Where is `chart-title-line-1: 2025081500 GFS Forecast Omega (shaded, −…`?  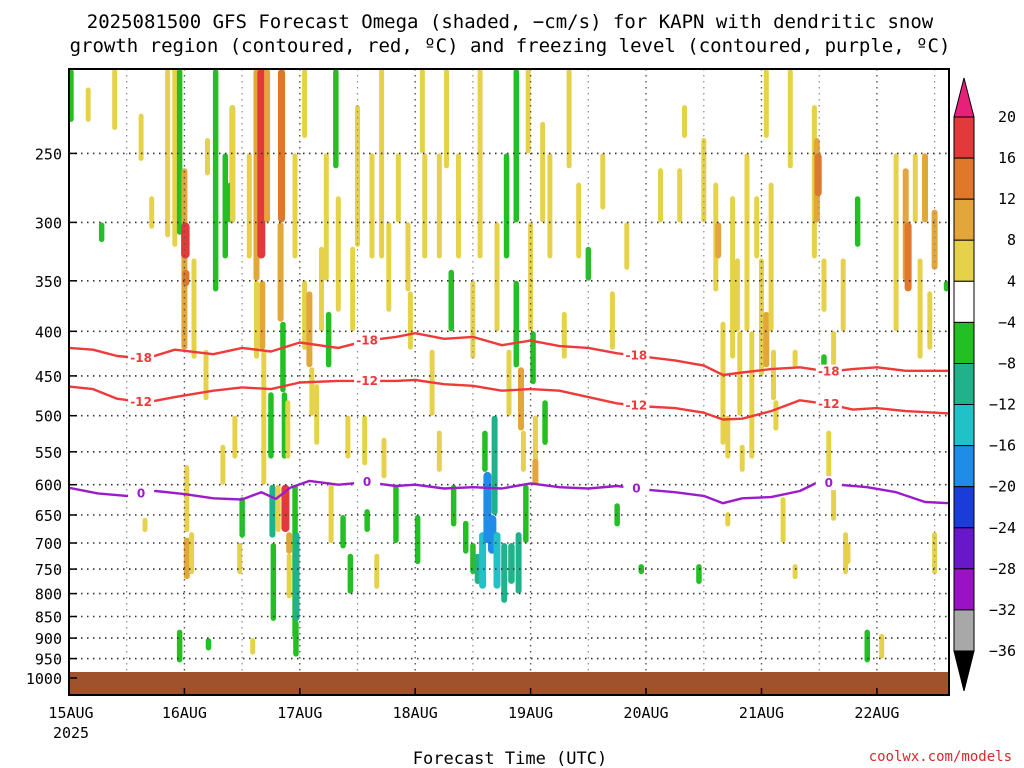
chart-title-line-1: 2025081500 GFS Forecast Omega (shaded, −… is located at coordinates (510, 22).